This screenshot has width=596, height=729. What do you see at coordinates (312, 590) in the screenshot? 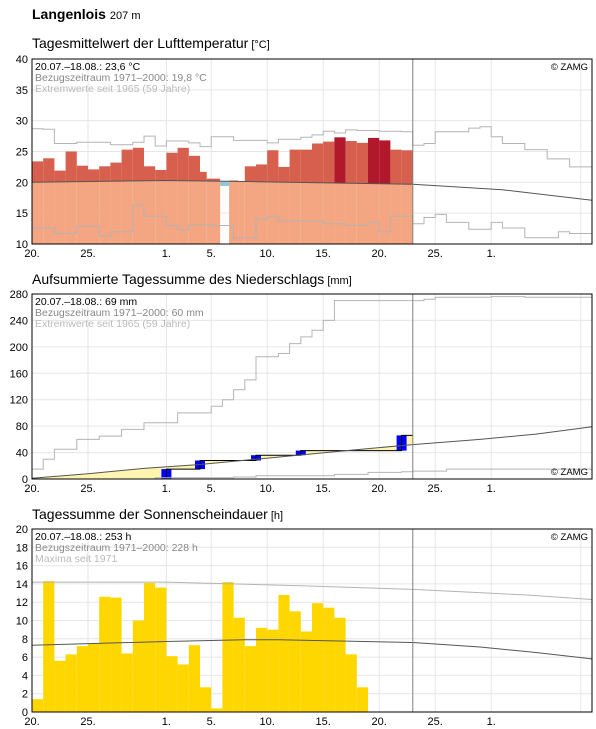
I see `sunshine-max-line` at bounding box center [312, 590].